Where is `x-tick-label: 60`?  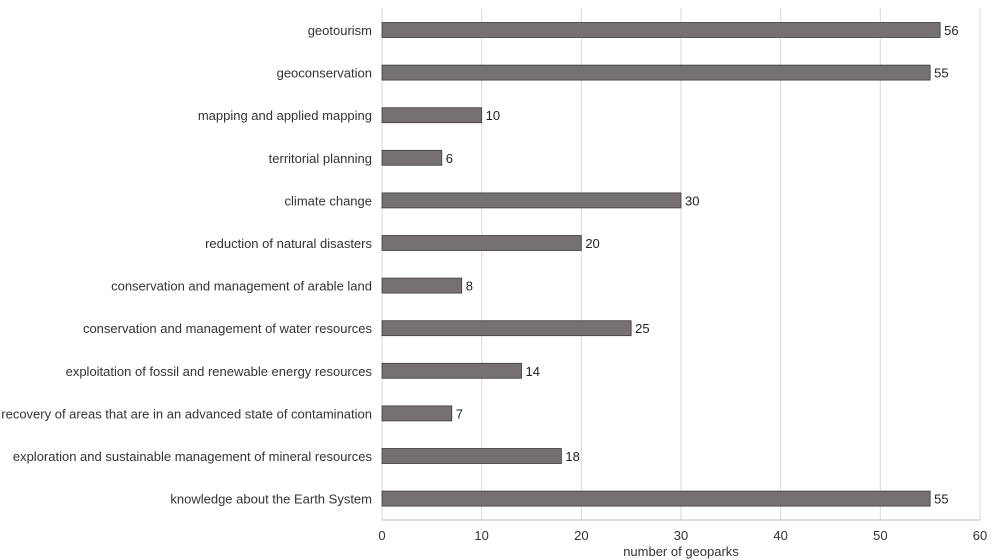 x-tick-label: 60 is located at coordinates (980, 535).